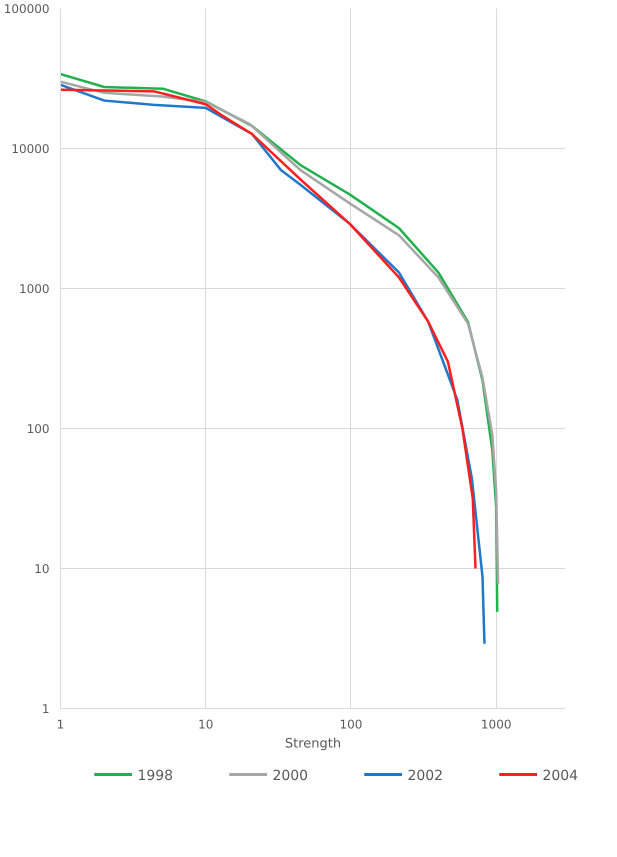 This screenshot has width=617, height=857. Describe the element at coordinates (313, 744) in the screenshot. I see `x-axis-title: Strength` at that location.